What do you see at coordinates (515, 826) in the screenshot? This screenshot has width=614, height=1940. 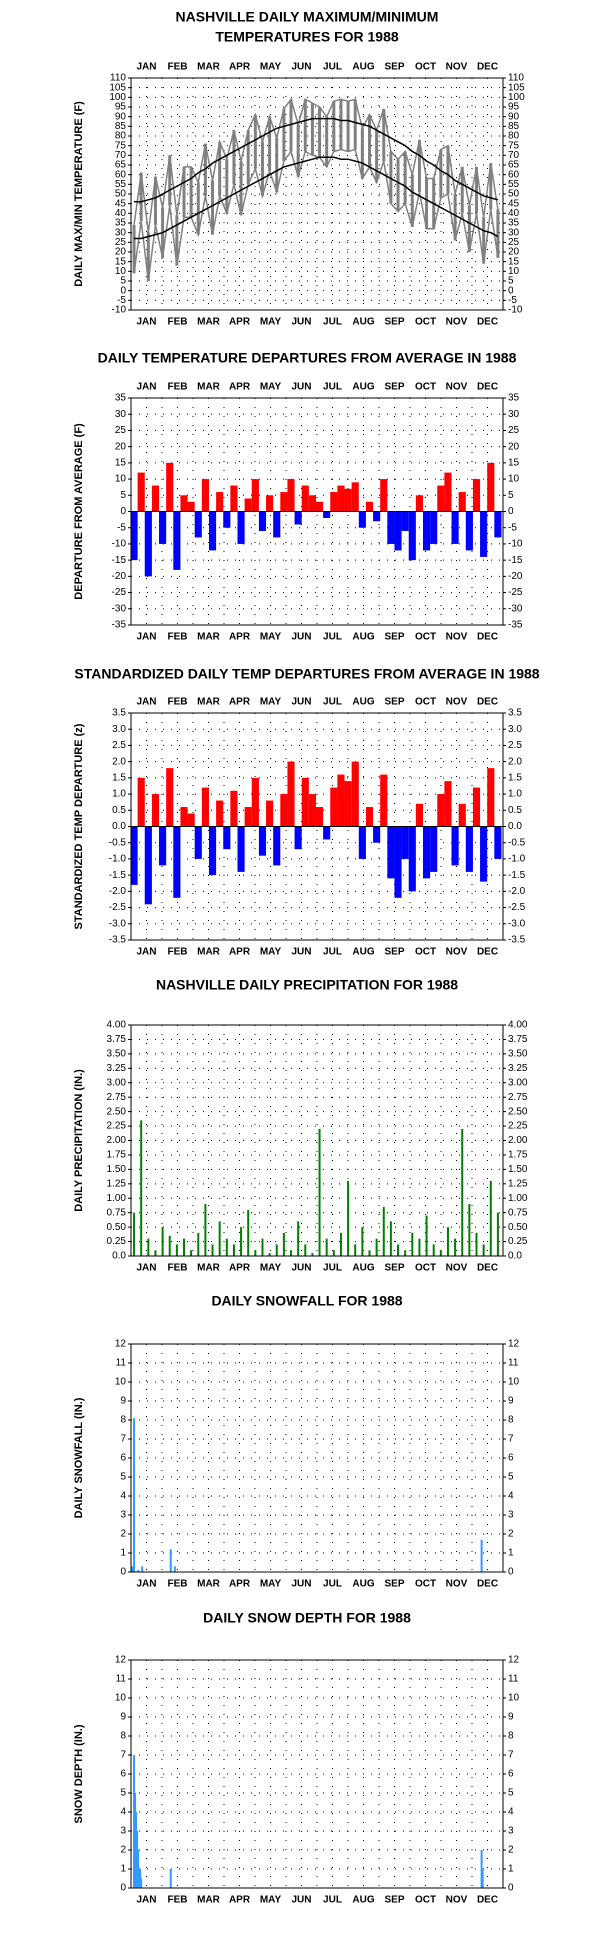 I see `y-tick-label-right: 0.0` at bounding box center [515, 826].